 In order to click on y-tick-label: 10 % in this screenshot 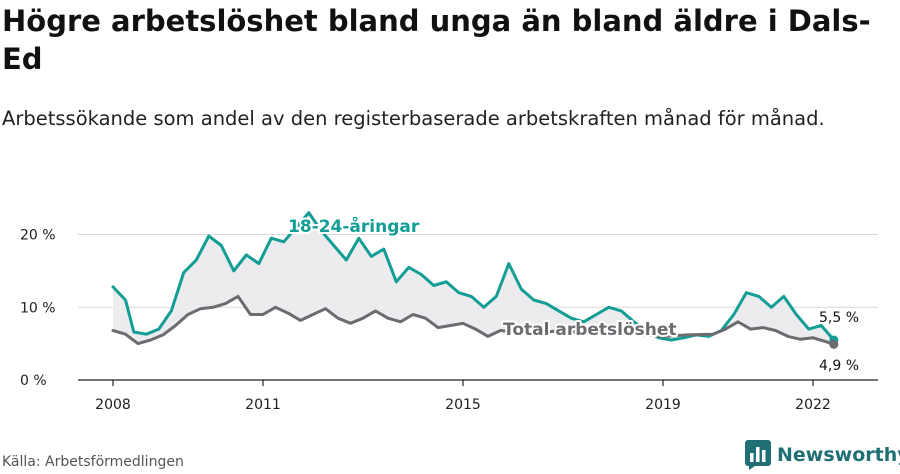, I will do `click(38, 308)`.